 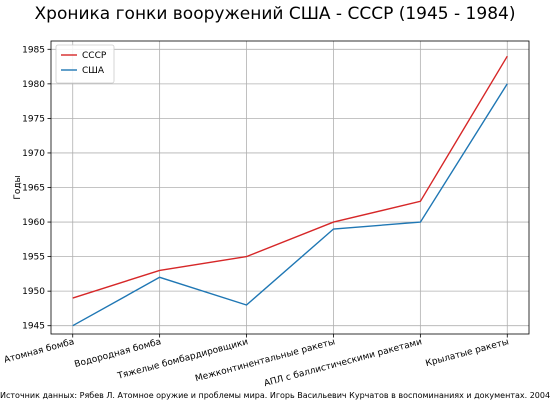 I want to click on y-tick-label: 1970, so click(x=33, y=154).